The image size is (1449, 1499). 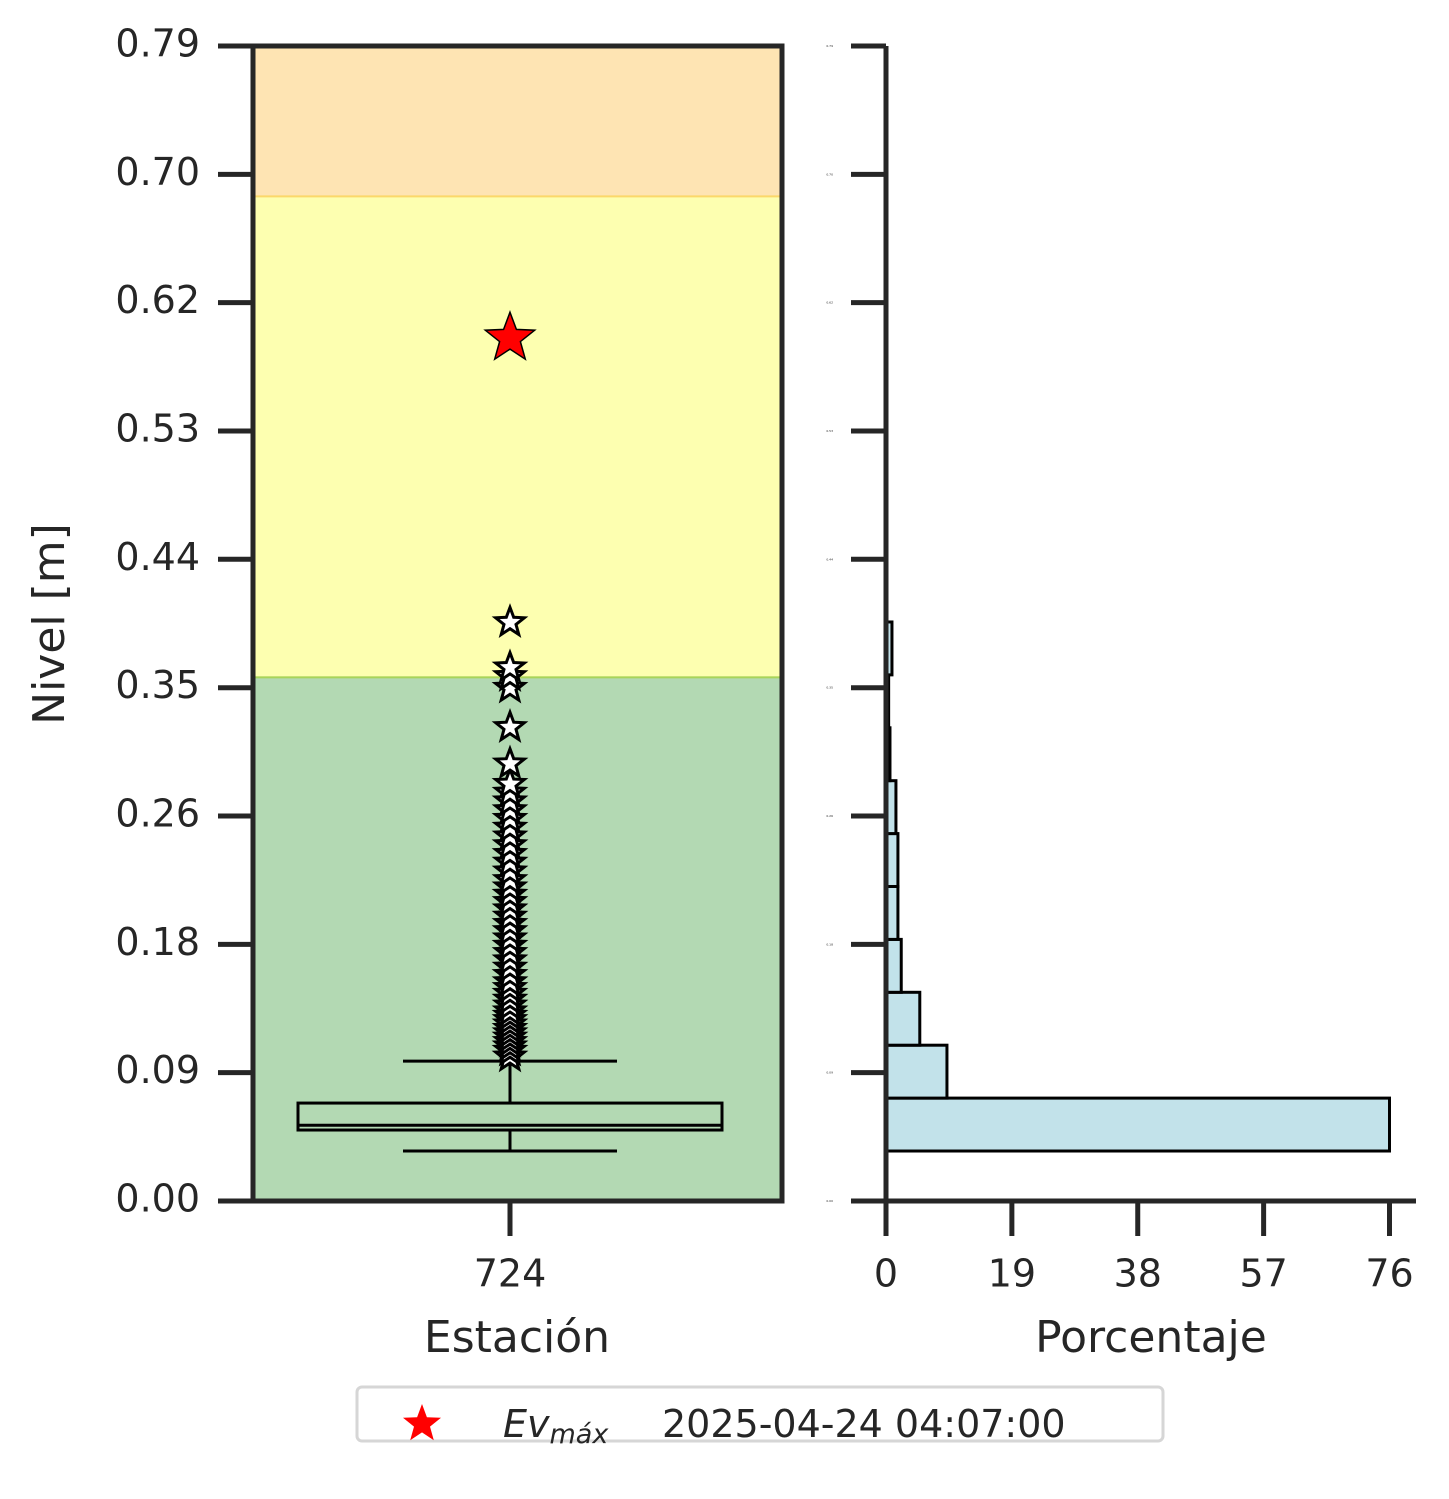 I want to click on x-axis-label: Estación, so click(x=517, y=1337).